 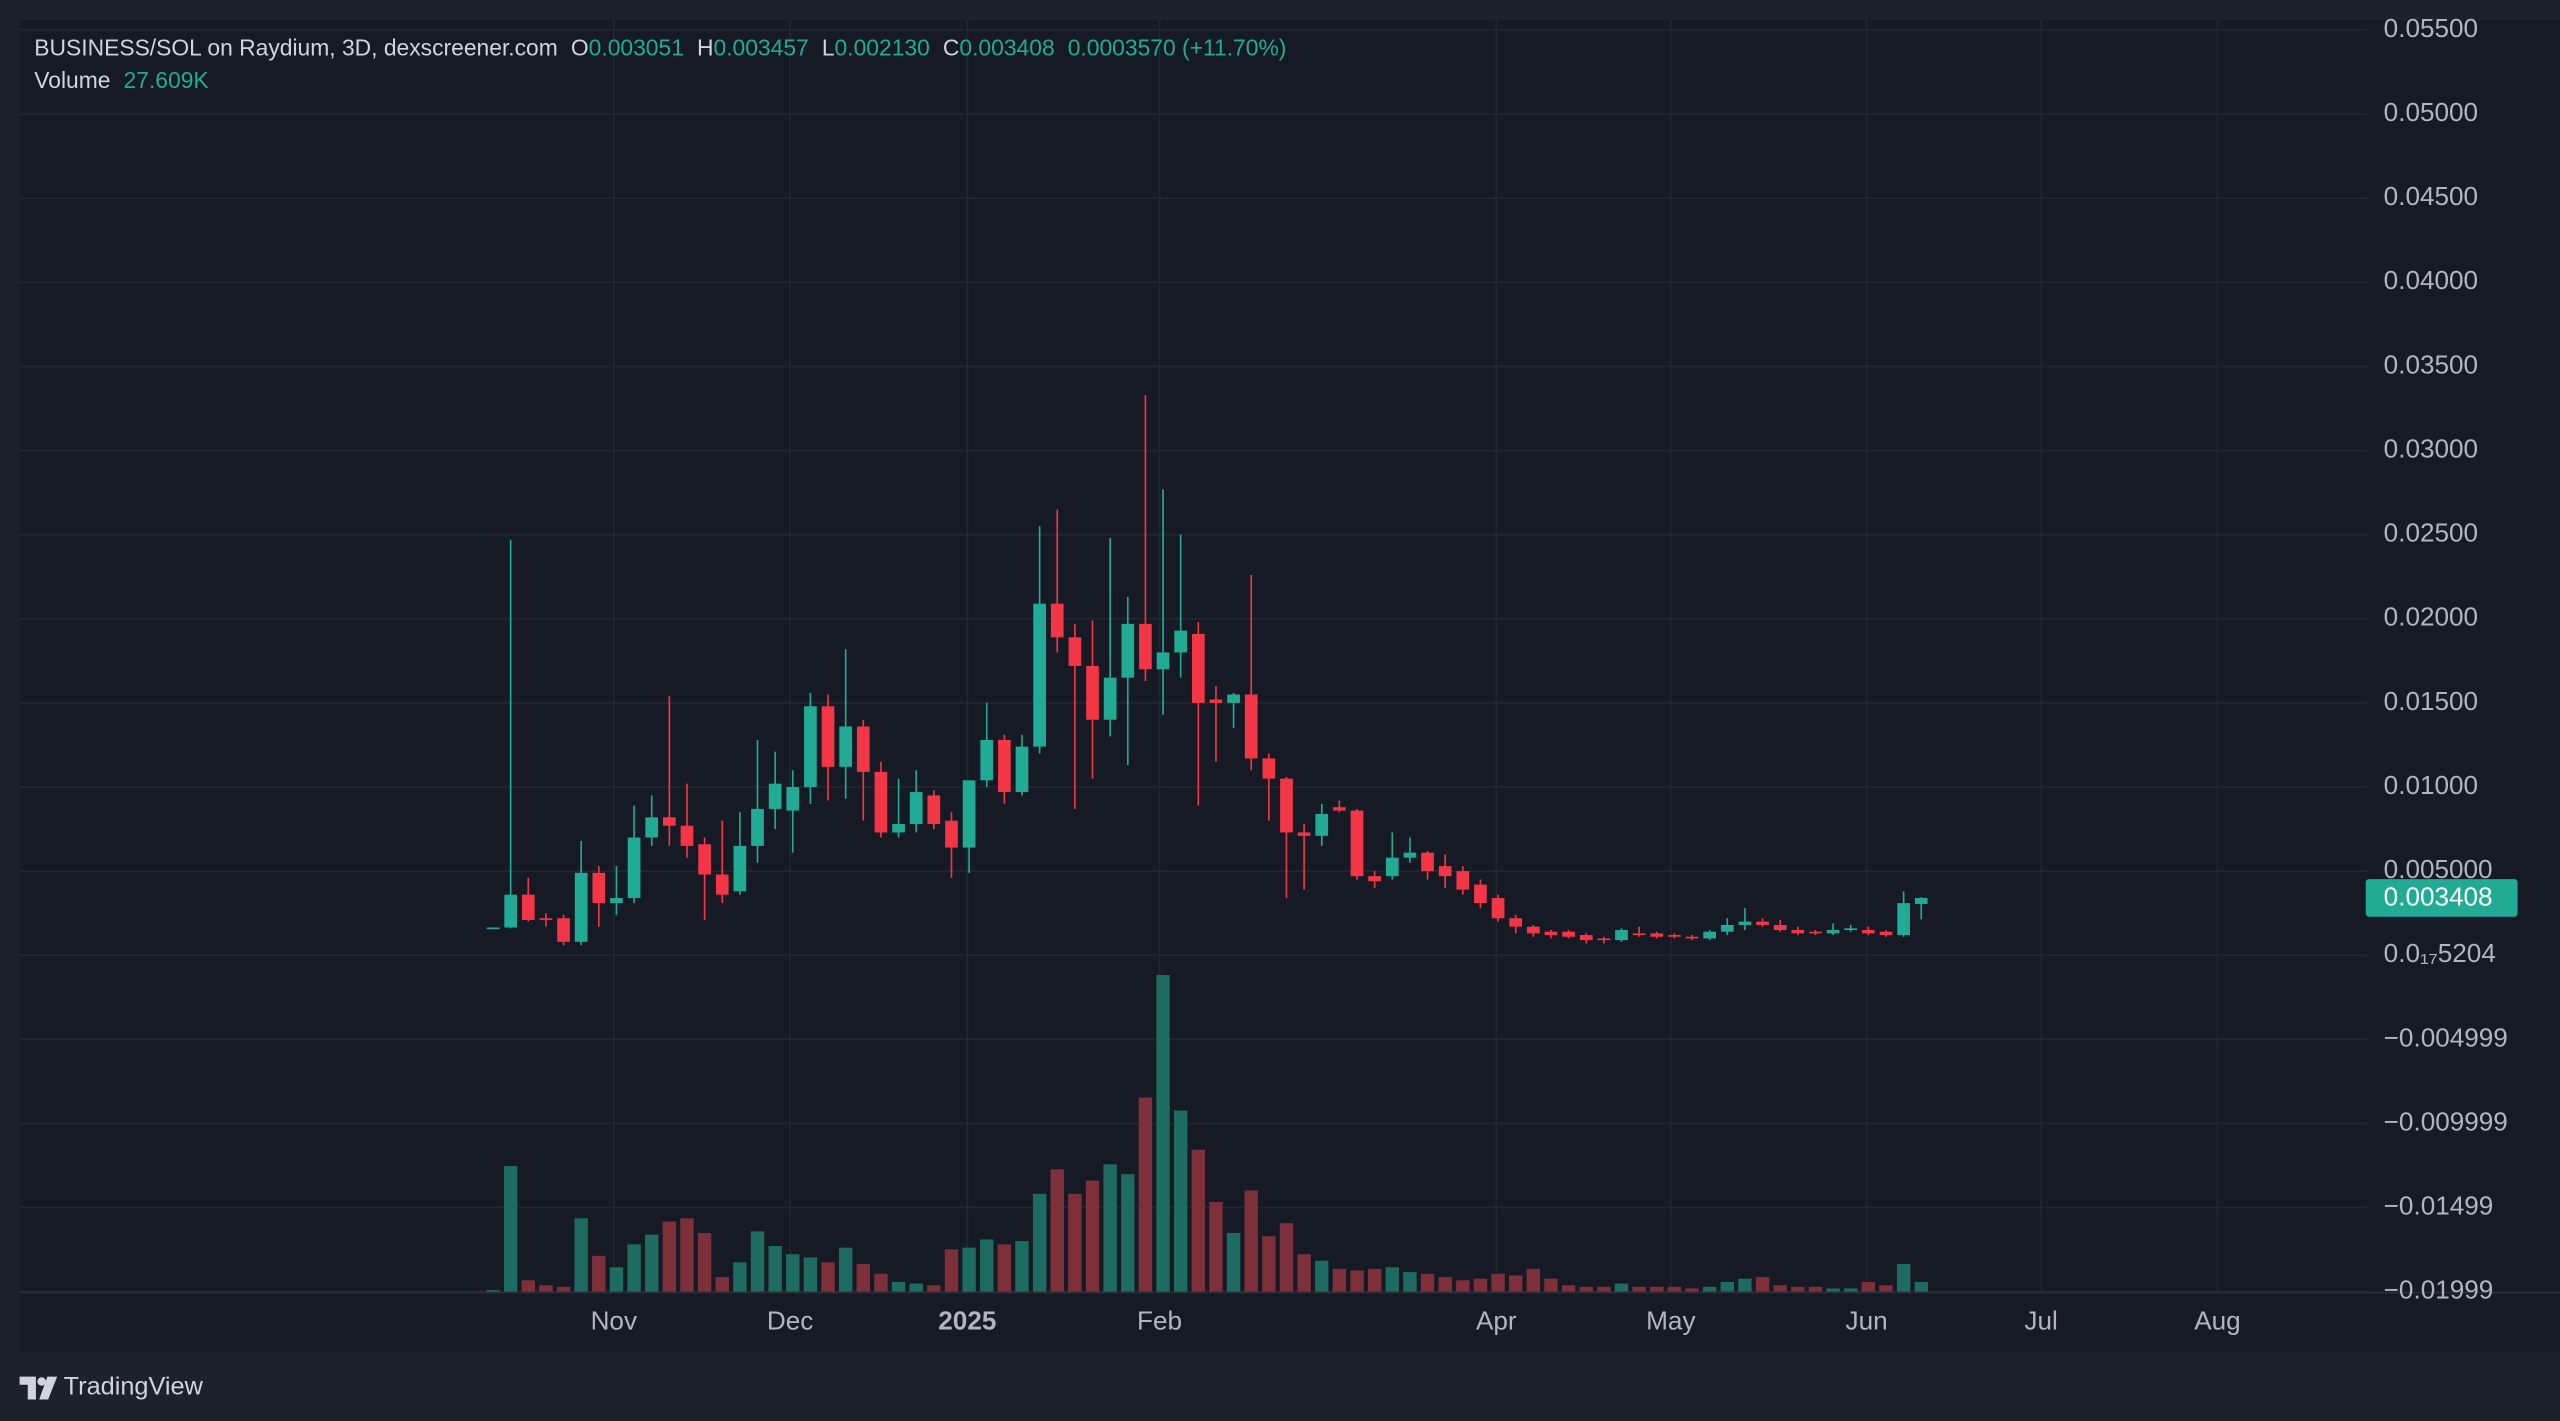 What do you see at coordinates (2446, 1037) in the screenshot?
I see `y-tick-label: −0.004999` at bounding box center [2446, 1037].